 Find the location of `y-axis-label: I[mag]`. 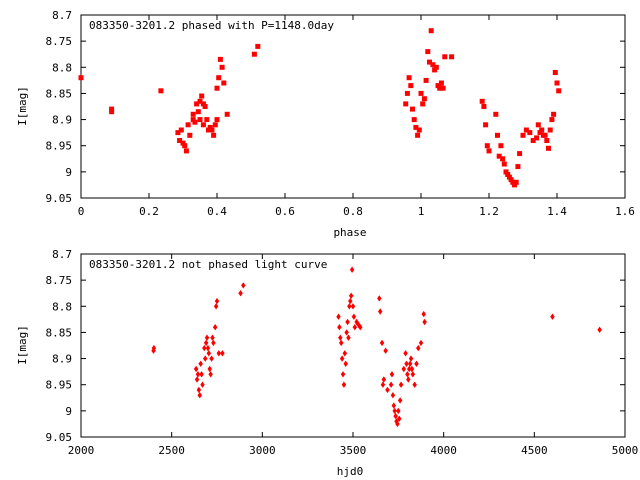

y-axis-label: I[mag] is located at coordinates (22, 345).